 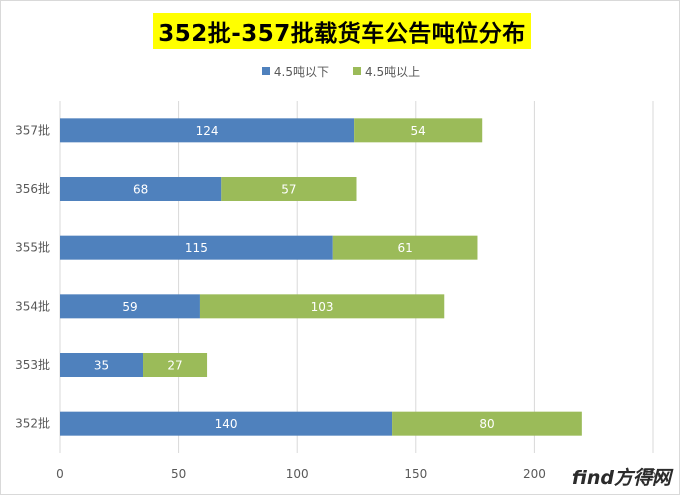 I want to click on x-tick-label-1: 50, so click(x=178, y=474).